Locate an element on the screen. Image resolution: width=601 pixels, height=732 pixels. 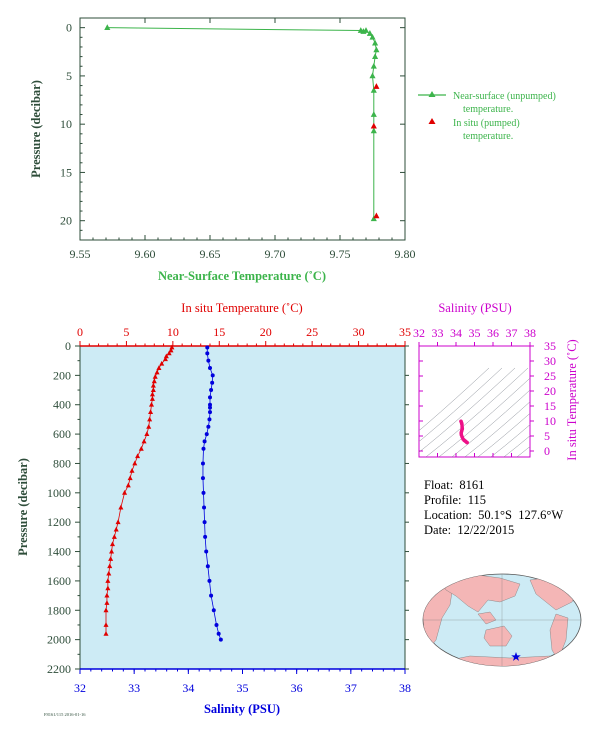
ts-temperature-axis-label: In situ Temperature (˚C) is located at coordinates (572, 399).